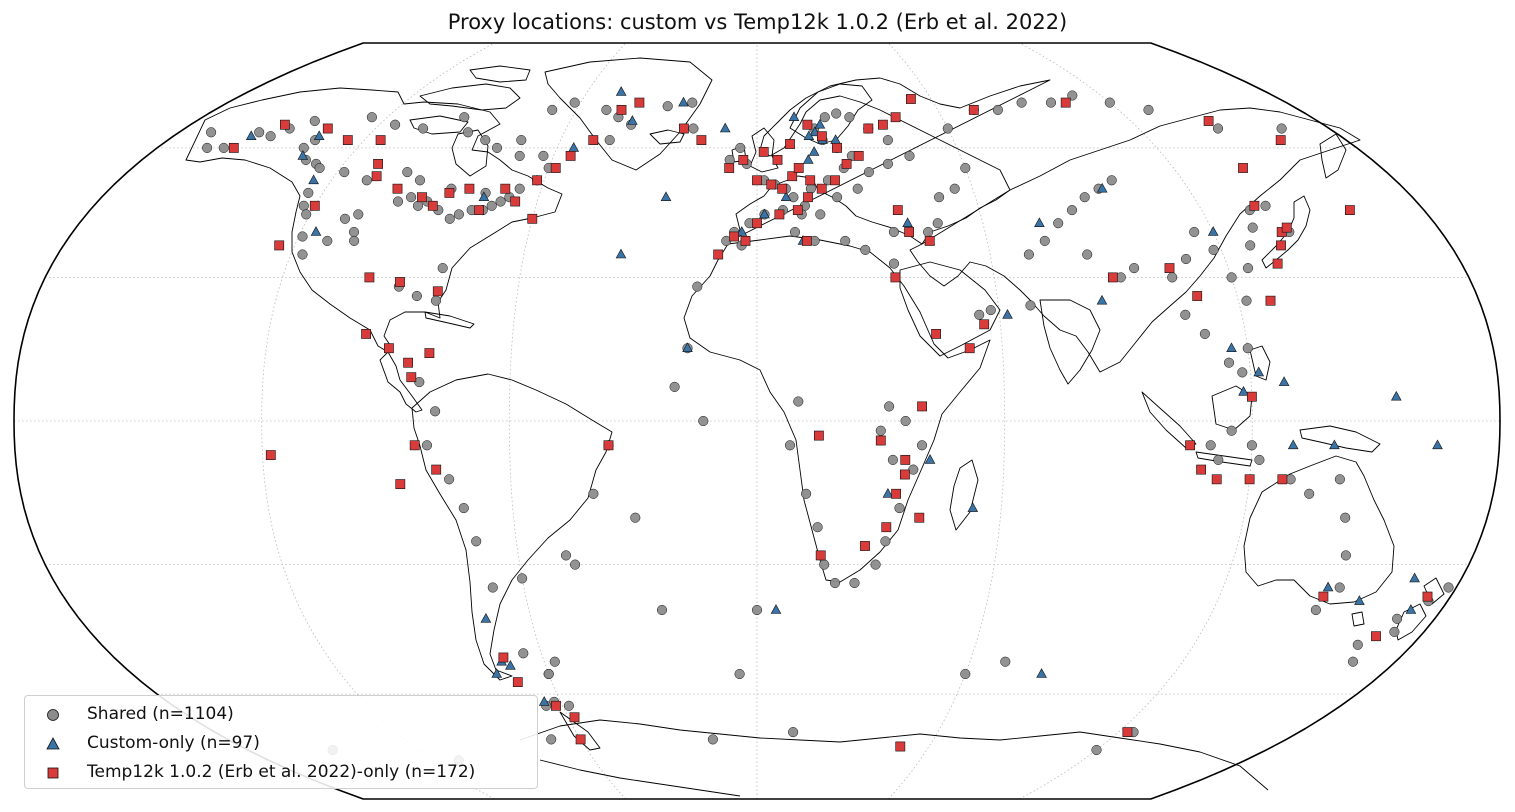 The image size is (1515, 812). Describe the element at coordinates (1358, 619) in the screenshot. I see `coast-tasmania` at that location.